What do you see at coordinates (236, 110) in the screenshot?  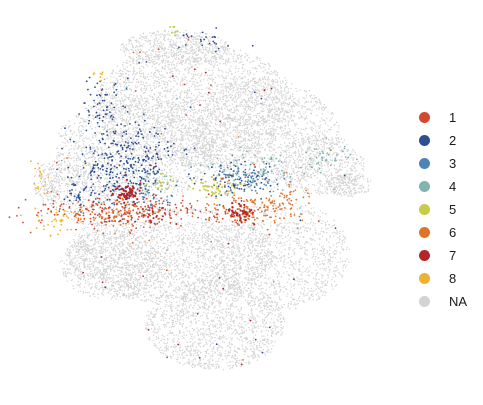 I see `point-na-2091` at bounding box center [236, 110].